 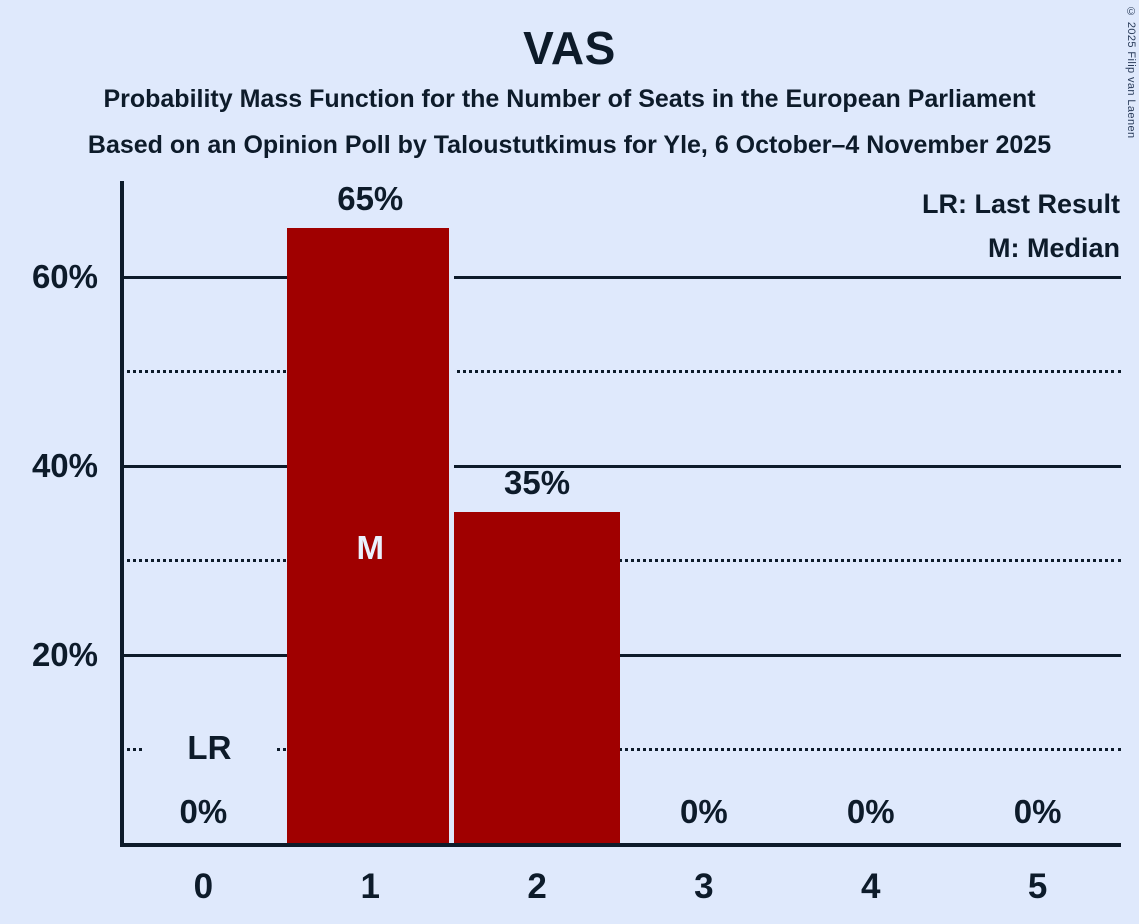 I want to click on last-result-marker: LR, so click(x=209, y=748).